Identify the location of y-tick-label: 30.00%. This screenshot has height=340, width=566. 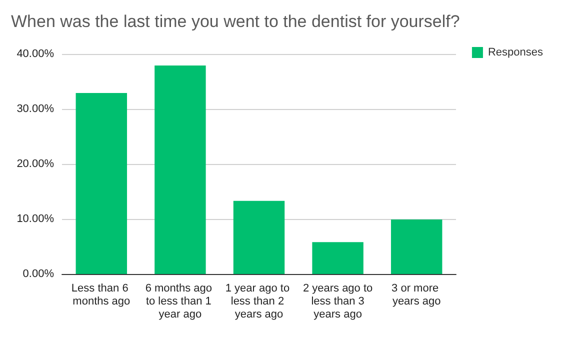
(35, 109).